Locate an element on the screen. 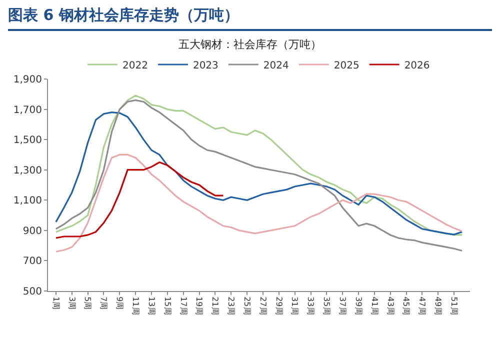  x-tick-label: 17周 is located at coordinates (183, 305).